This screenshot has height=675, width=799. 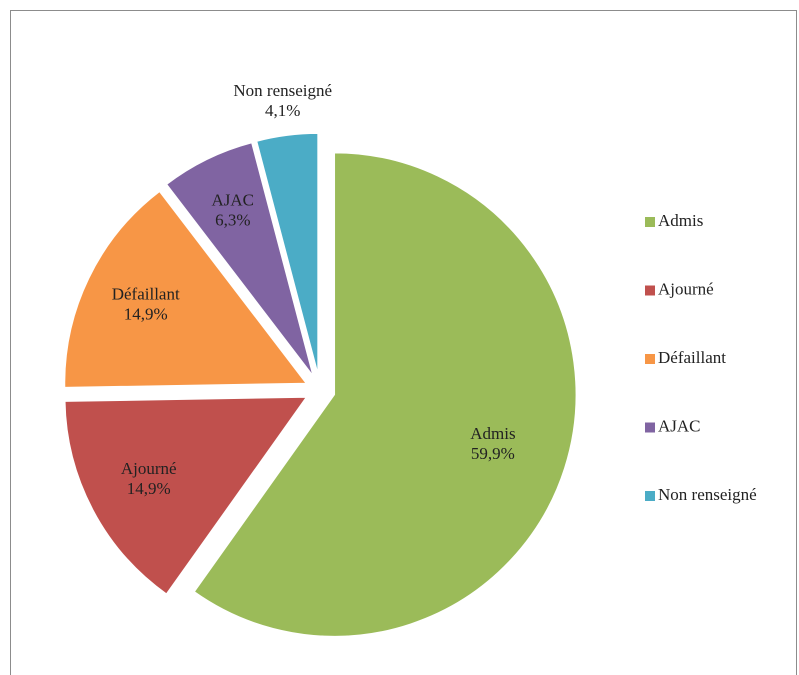 I want to click on slice-label-value: 59,9%, so click(x=493, y=453).